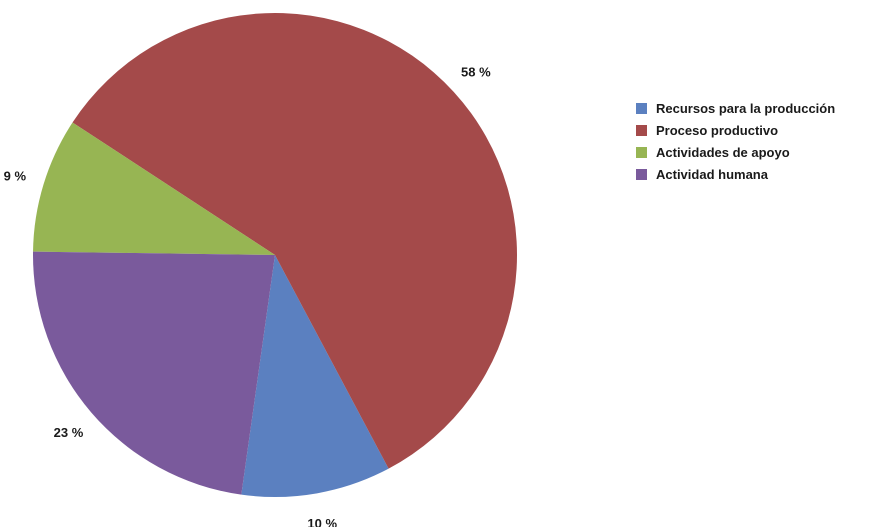  I want to click on legend-item: Actividad humana, so click(735, 174).